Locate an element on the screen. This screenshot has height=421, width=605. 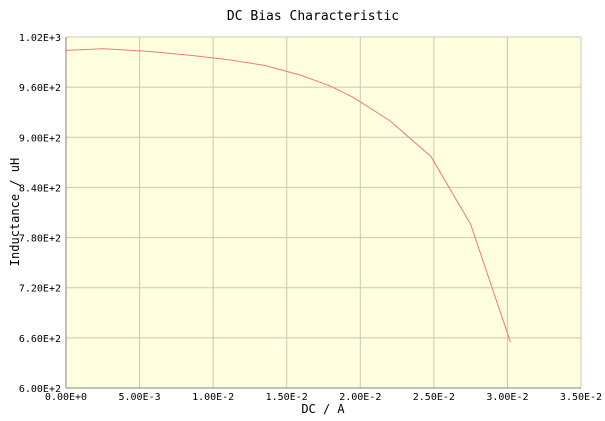
x-tick-label: 5.00E-3 is located at coordinates (139, 397).